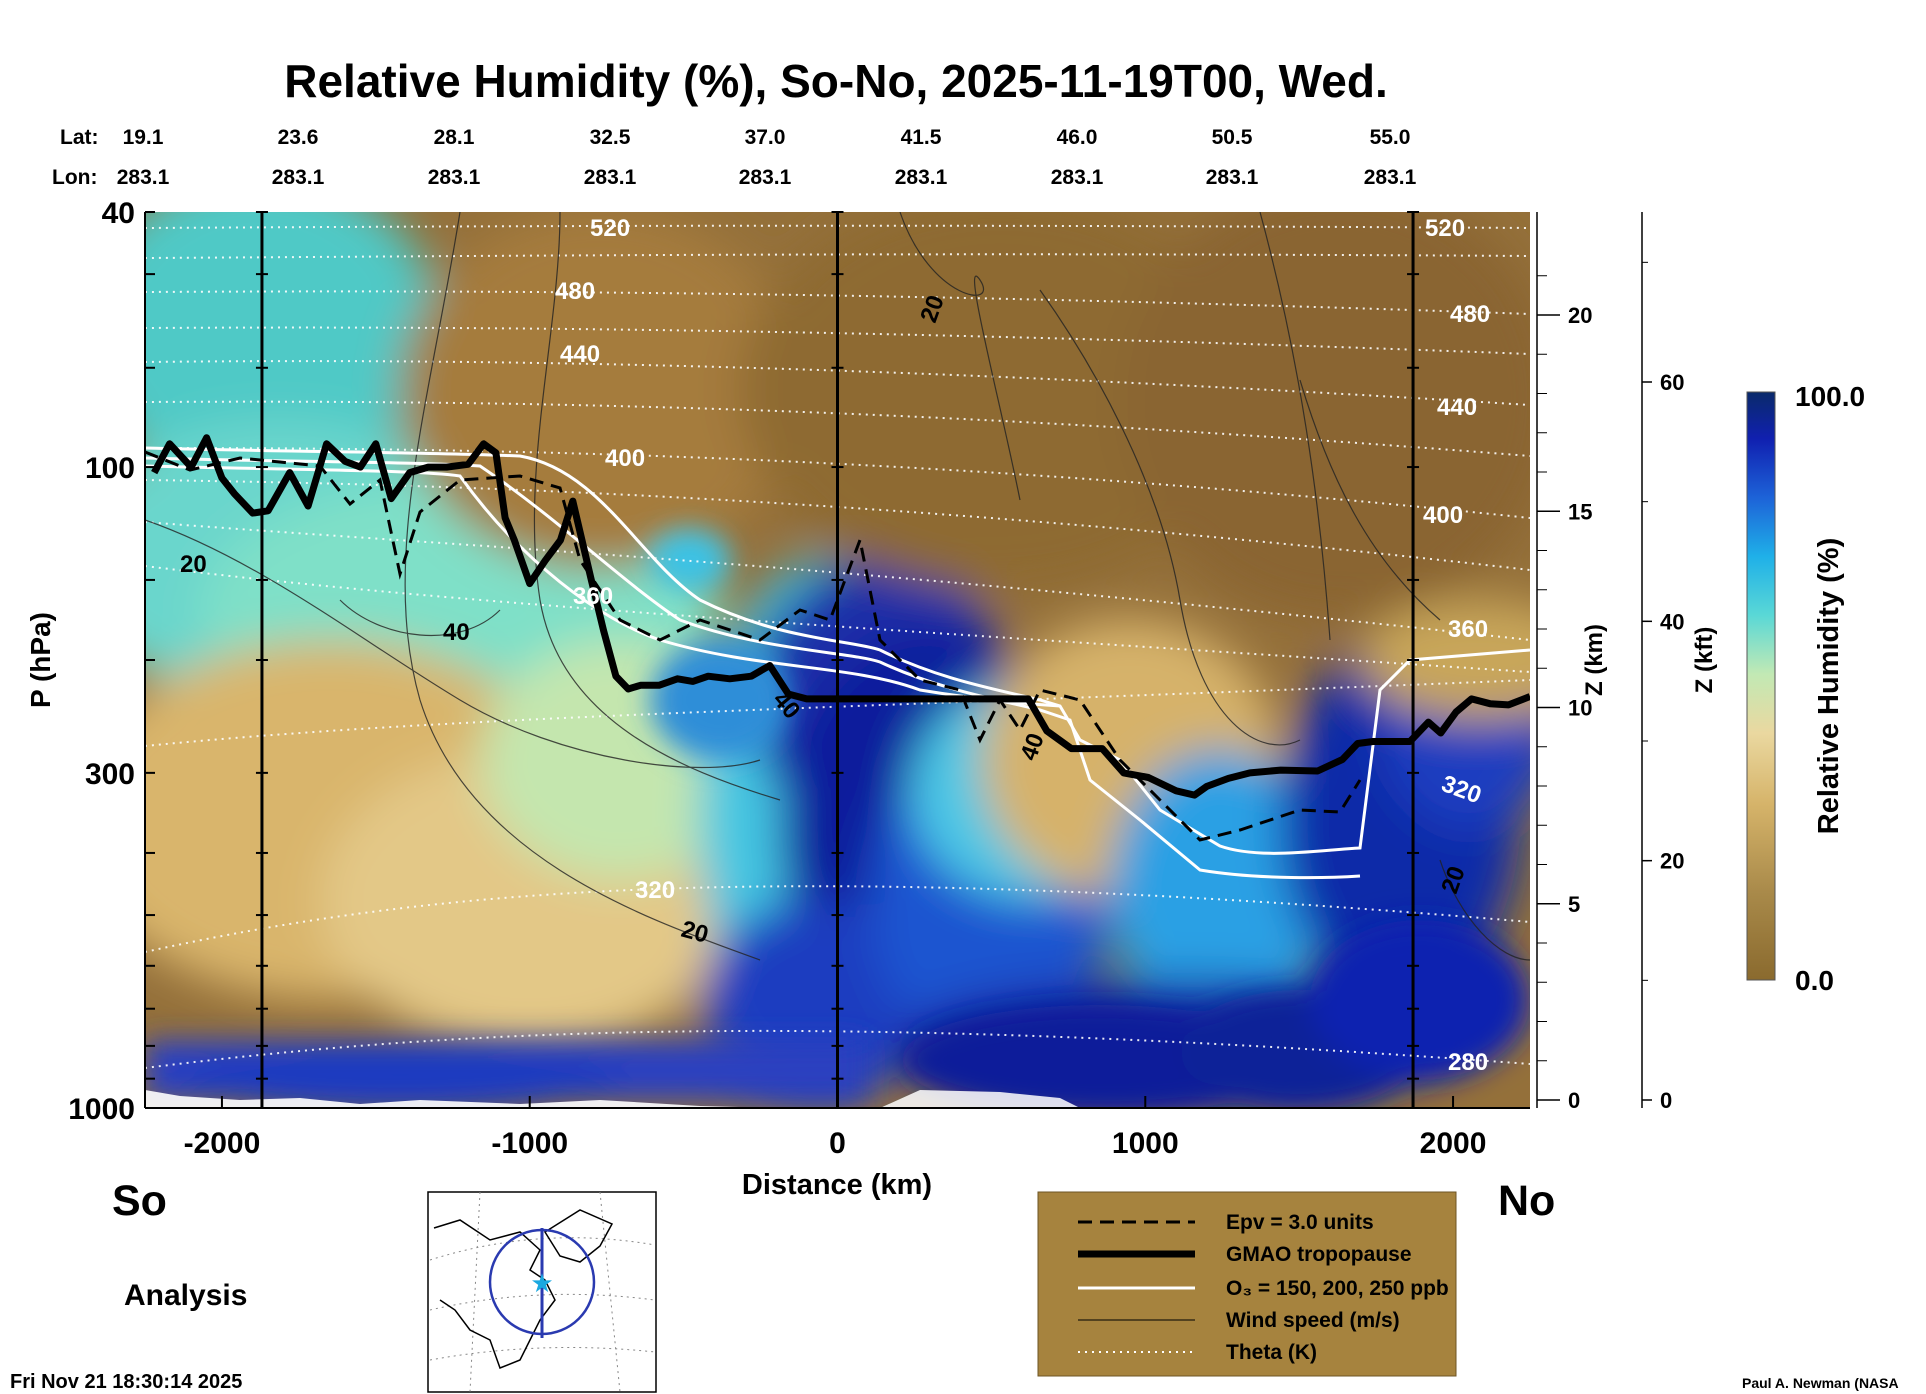  What do you see at coordinates (222, 1143) in the screenshot?
I see `x-tick-label: -2000` at bounding box center [222, 1143].